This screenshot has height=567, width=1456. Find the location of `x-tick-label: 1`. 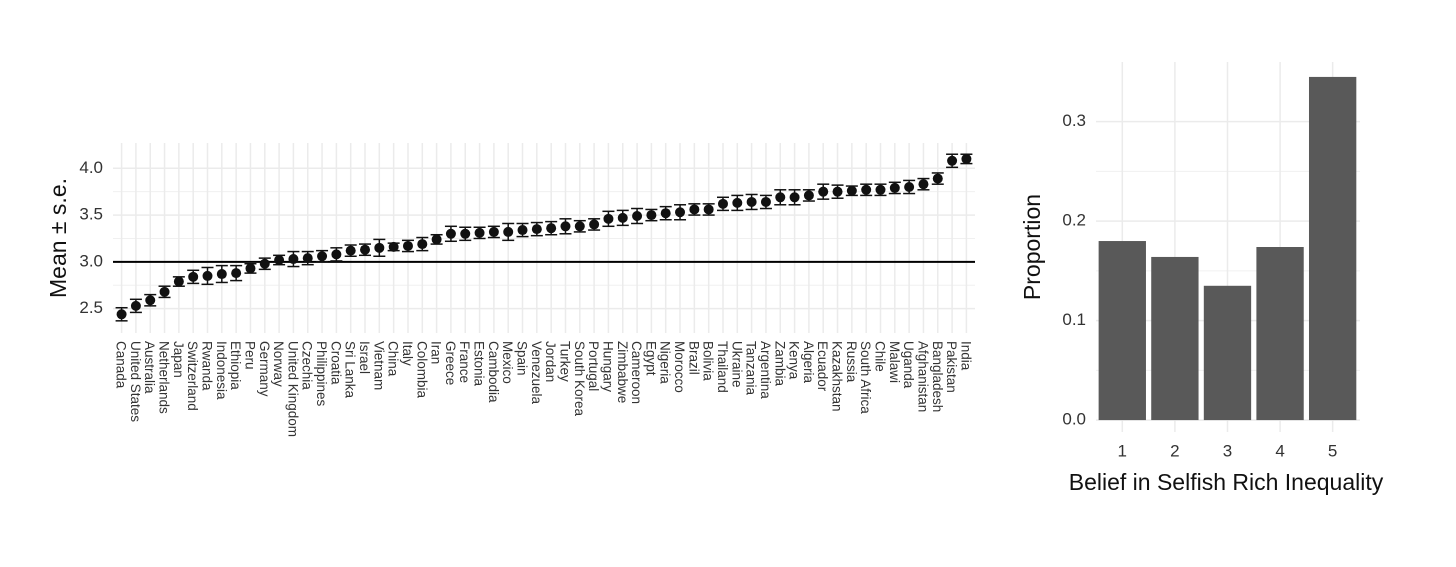

x-tick-label: 1 is located at coordinates (1122, 450).